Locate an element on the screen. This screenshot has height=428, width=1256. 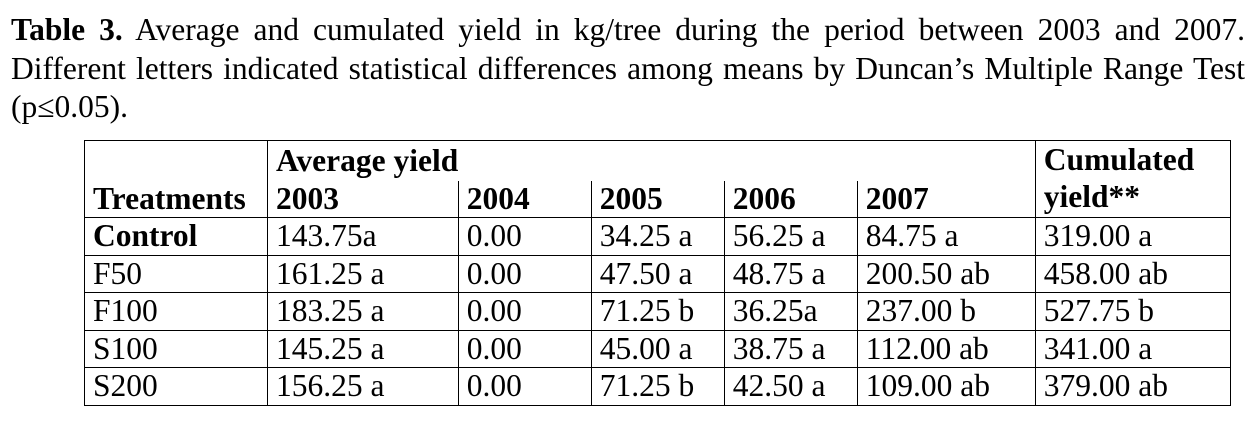
yield-value-cell: 42.50 a is located at coordinates (790, 386).